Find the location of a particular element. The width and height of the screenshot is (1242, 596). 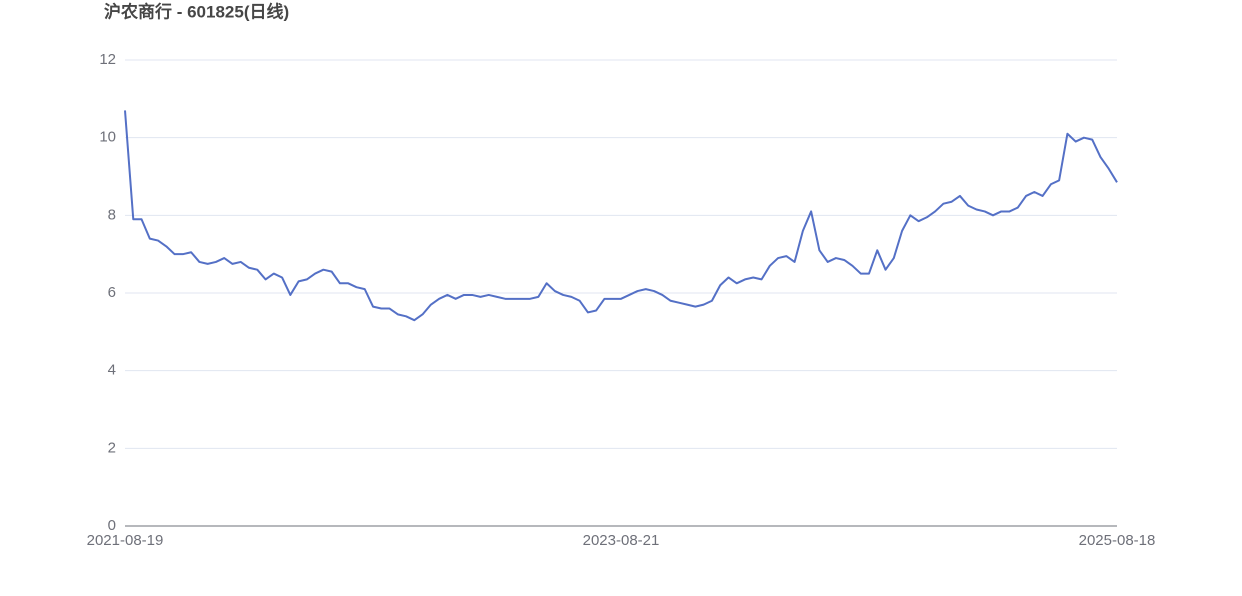

chart-title: 沪农商行 - 601825(日线) is located at coordinates (196, 11).